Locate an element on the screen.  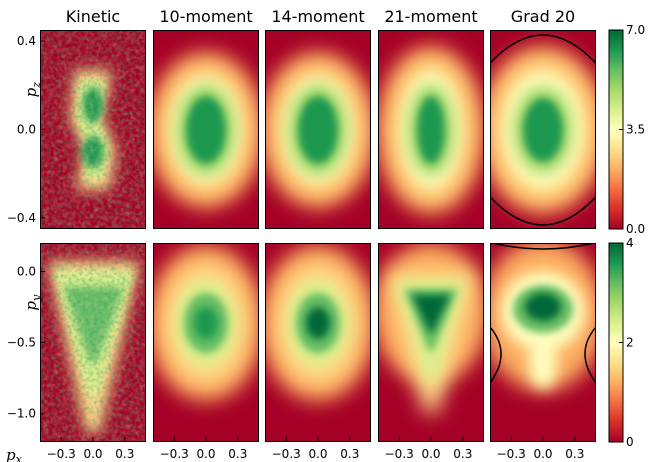
heatmap-kinetic-row2 is located at coordinates (93, 342).